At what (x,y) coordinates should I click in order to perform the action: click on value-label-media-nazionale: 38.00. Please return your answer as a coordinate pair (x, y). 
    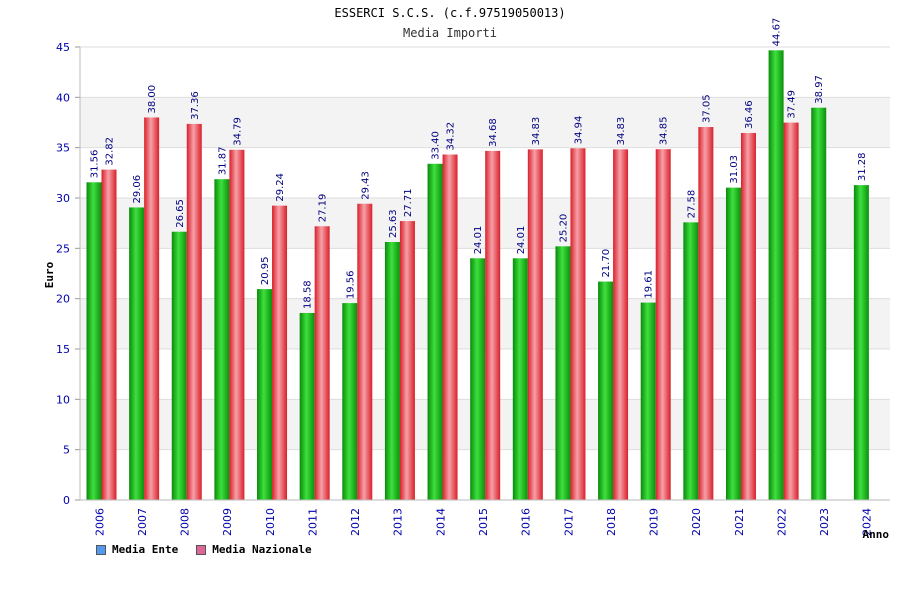
    Looking at the image, I should click on (152, 99).